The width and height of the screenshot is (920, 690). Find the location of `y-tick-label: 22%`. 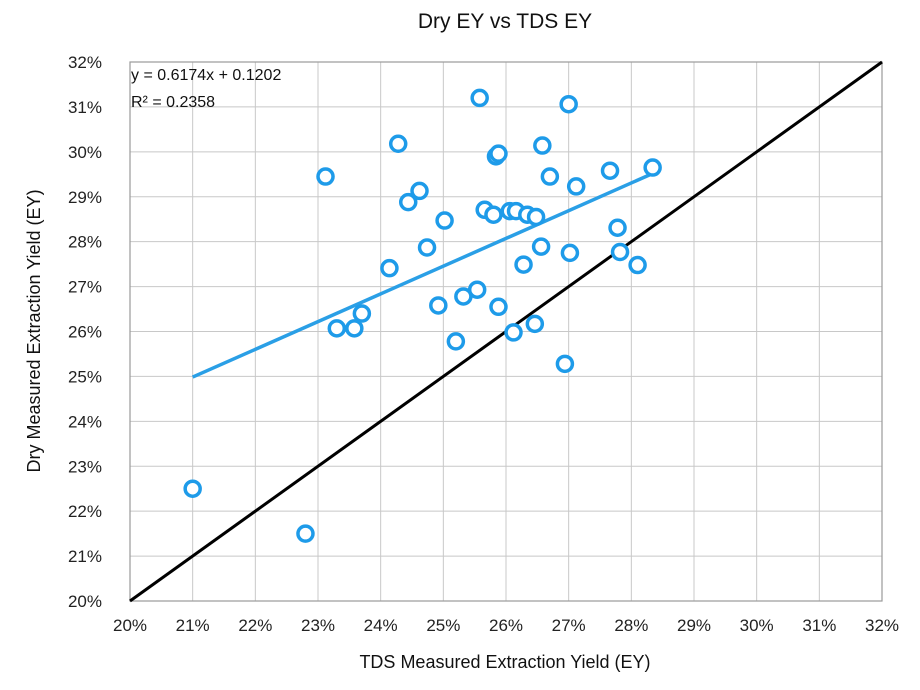

y-tick-label: 22% is located at coordinates (85, 511).